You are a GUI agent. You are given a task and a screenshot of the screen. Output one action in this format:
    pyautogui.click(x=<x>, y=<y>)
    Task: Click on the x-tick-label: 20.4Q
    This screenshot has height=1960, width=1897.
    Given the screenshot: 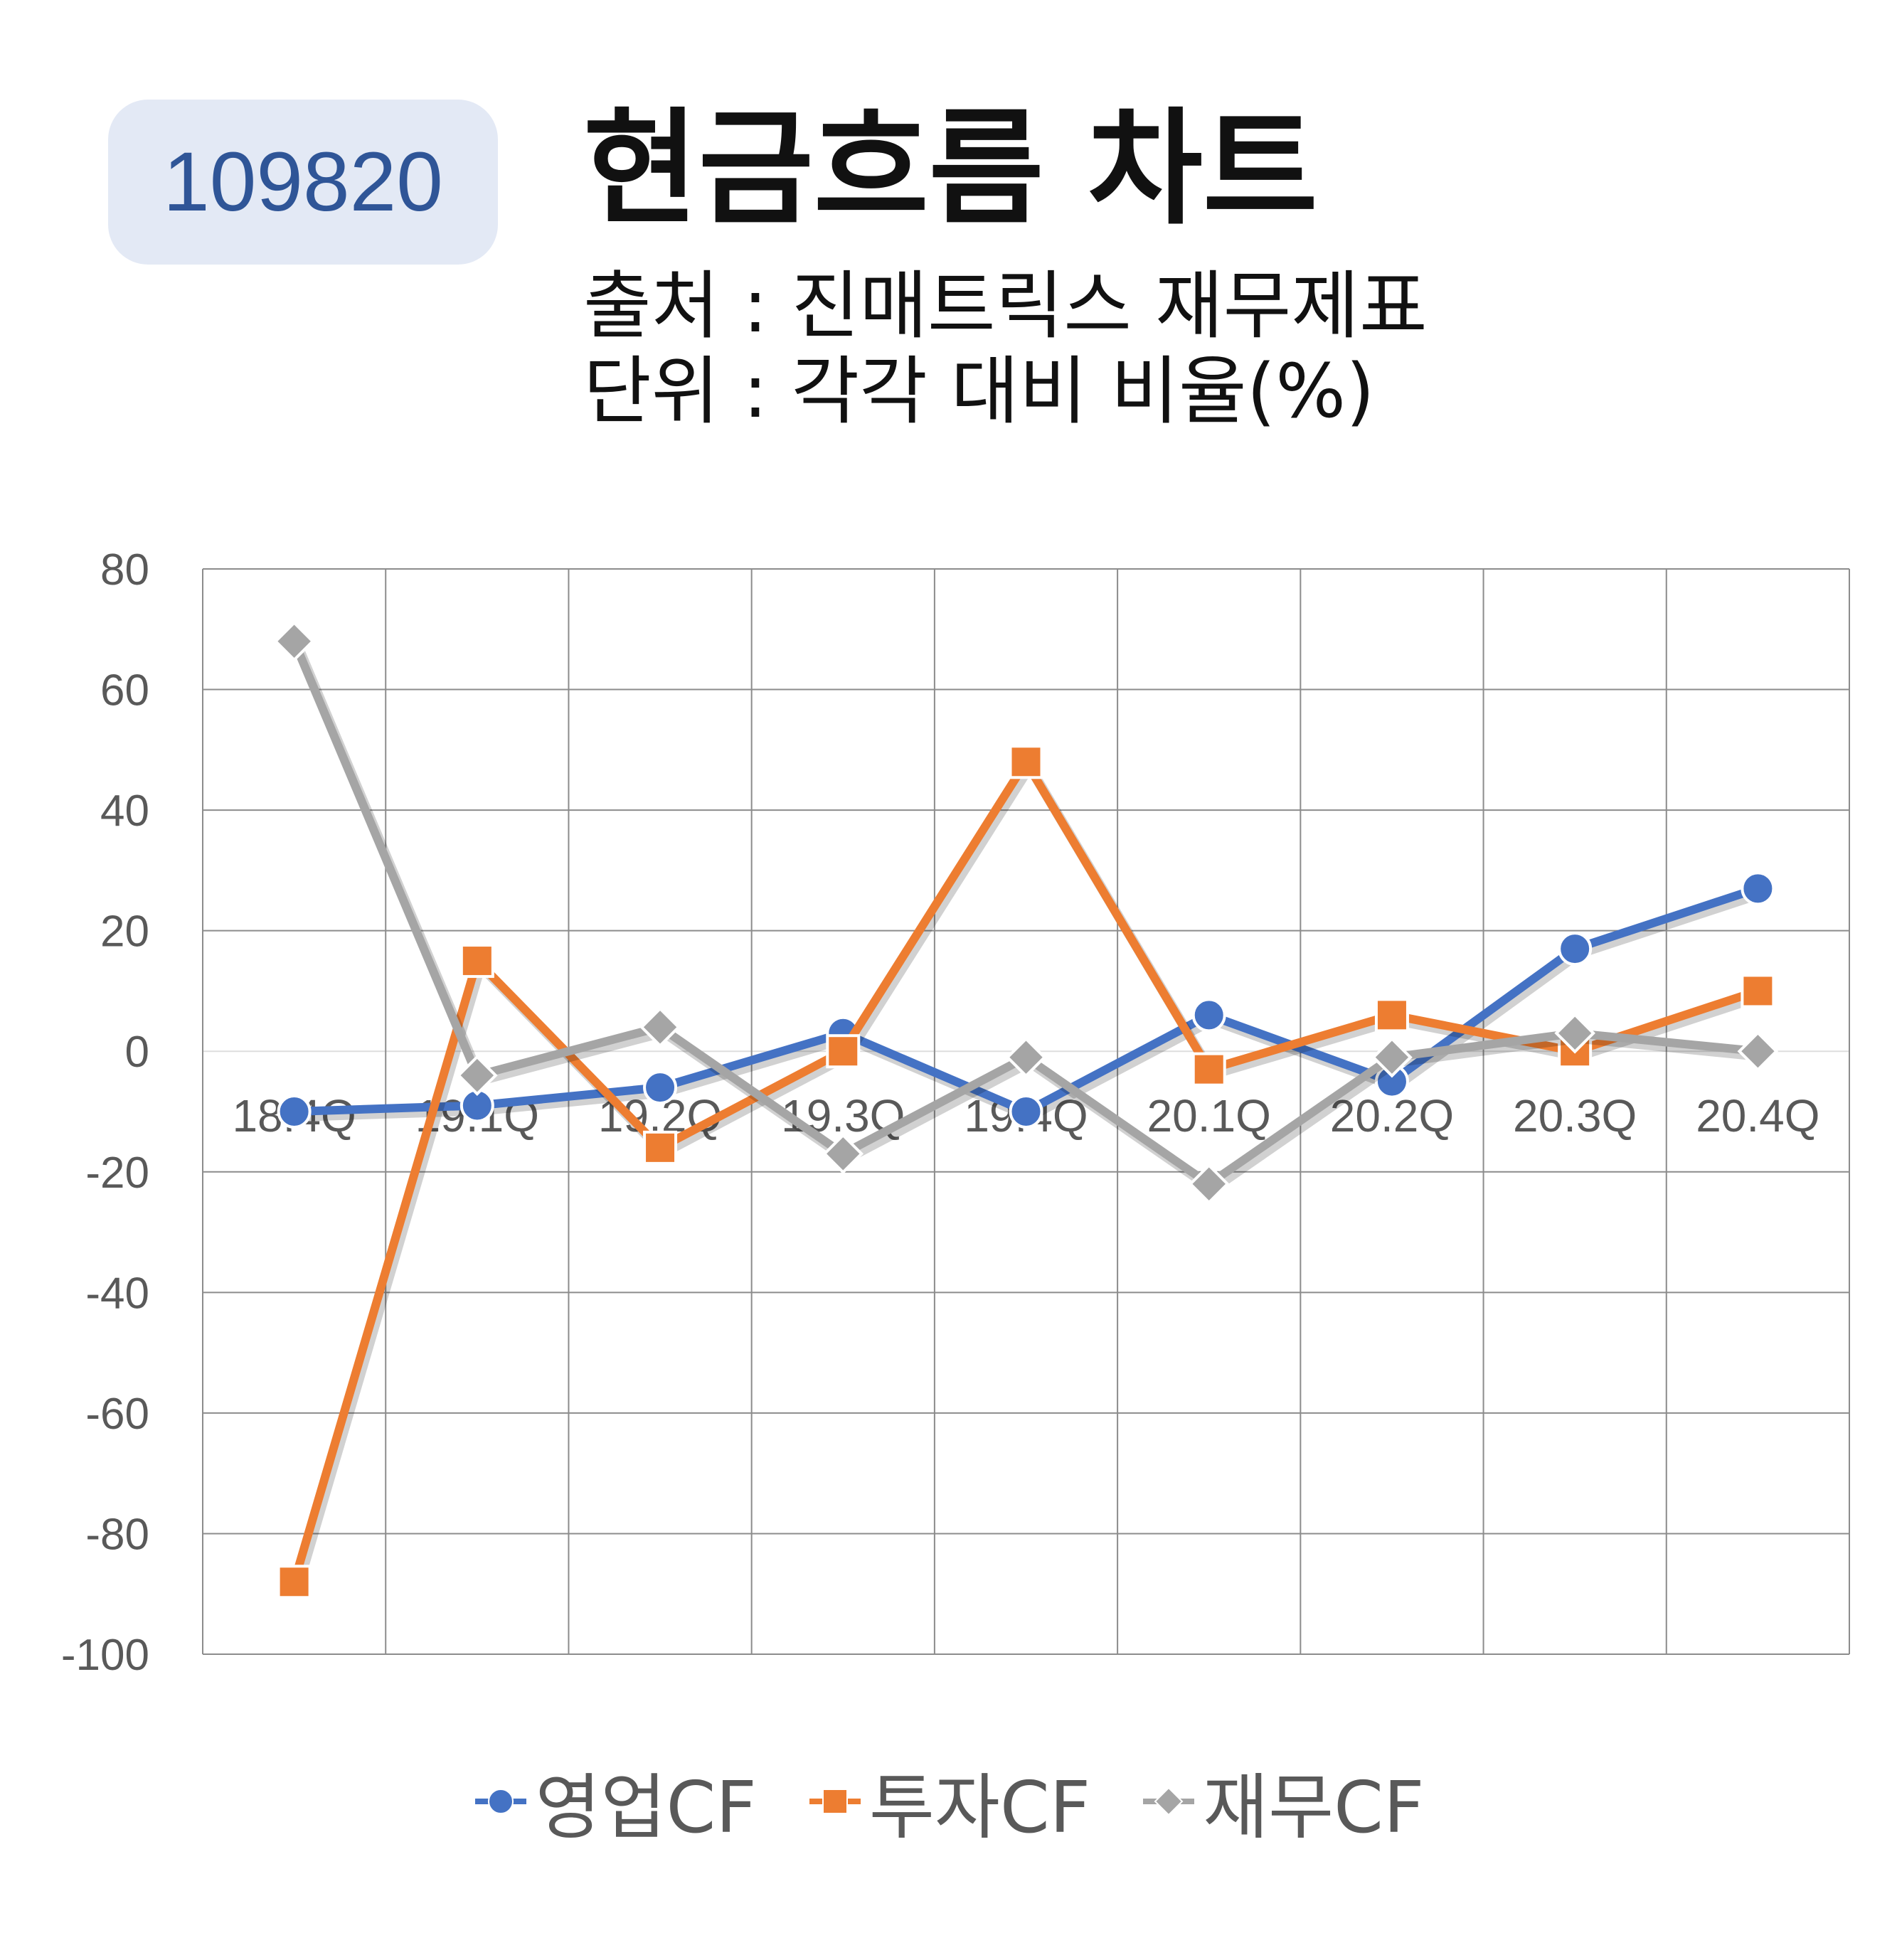 What is the action you would take?
    pyautogui.click(x=1757, y=1115)
    